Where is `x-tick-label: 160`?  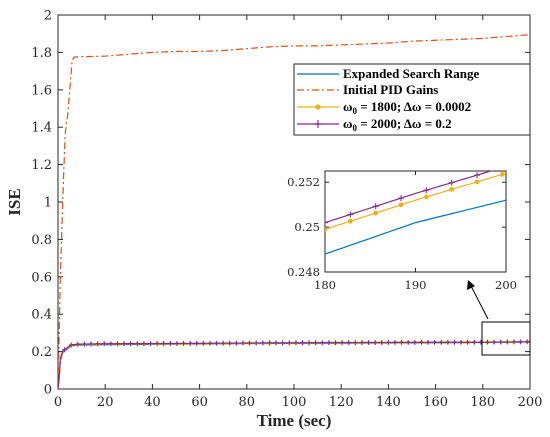
x-tick-label: 160 is located at coordinates (435, 402).